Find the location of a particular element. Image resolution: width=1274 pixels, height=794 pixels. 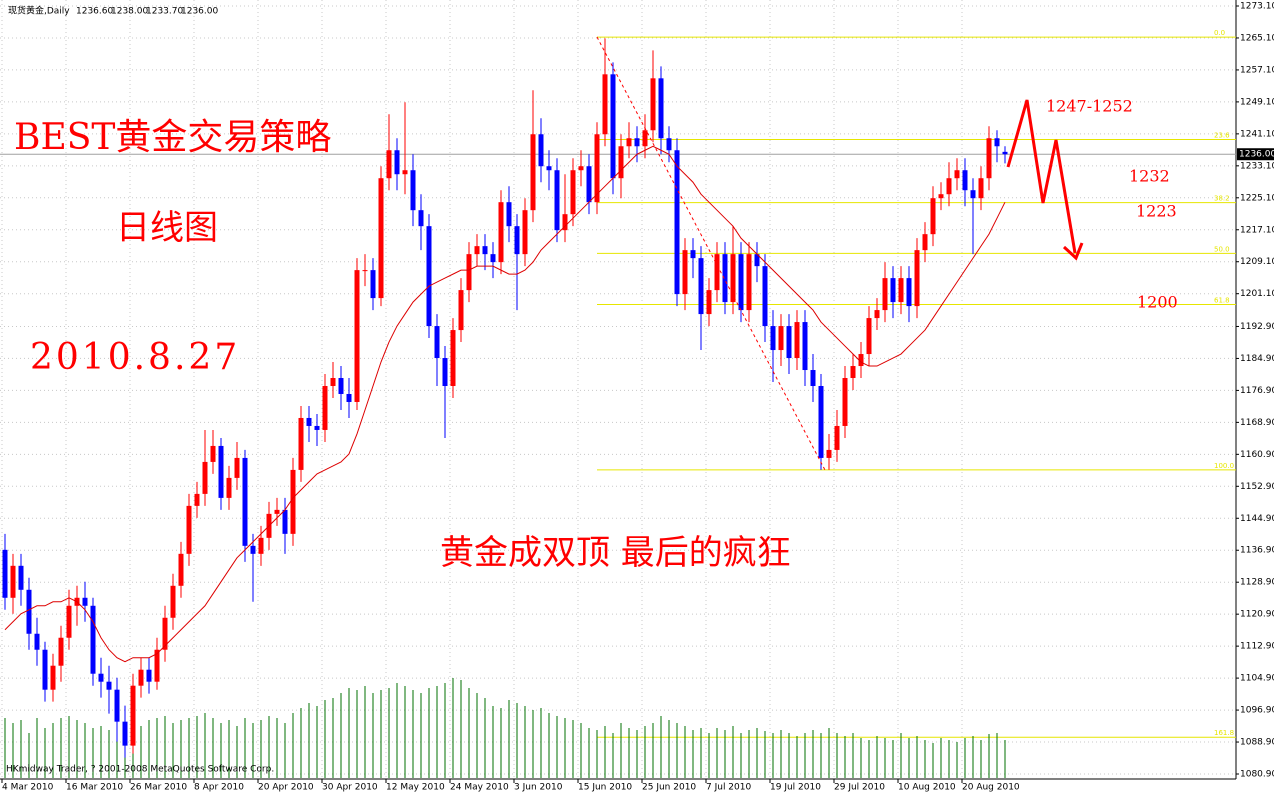

y-tick-label: 1273.10 is located at coordinates (1257, 6).